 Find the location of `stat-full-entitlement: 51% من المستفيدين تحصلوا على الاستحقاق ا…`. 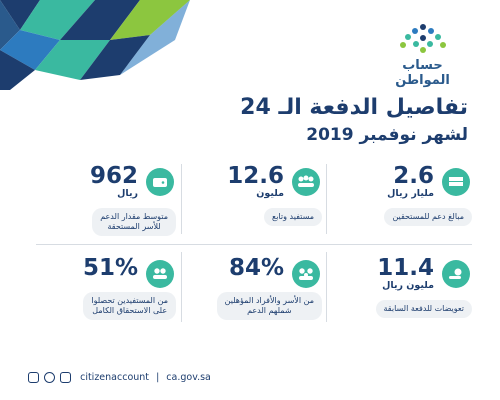

stat-full-entitlement: 51% من المستفيدين تحصلوا على الاستحقاق ا… is located at coordinates (106, 292).